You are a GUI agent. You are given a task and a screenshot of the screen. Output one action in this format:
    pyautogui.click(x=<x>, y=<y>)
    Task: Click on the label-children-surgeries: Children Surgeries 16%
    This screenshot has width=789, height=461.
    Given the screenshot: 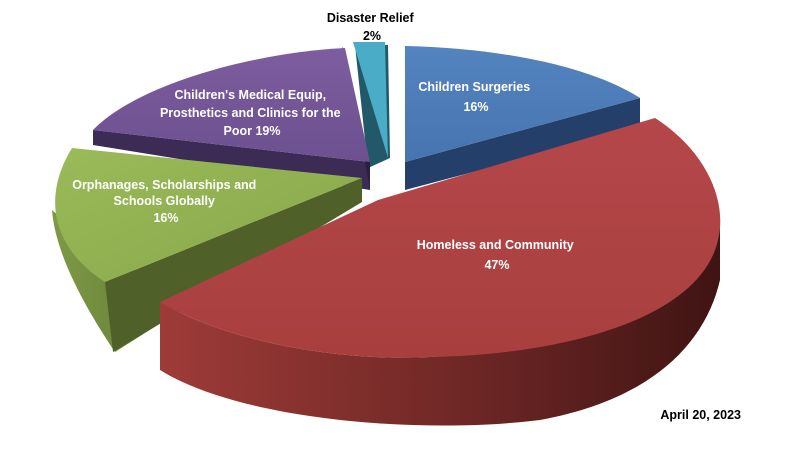 What is the action you would take?
    pyautogui.click(x=475, y=97)
    